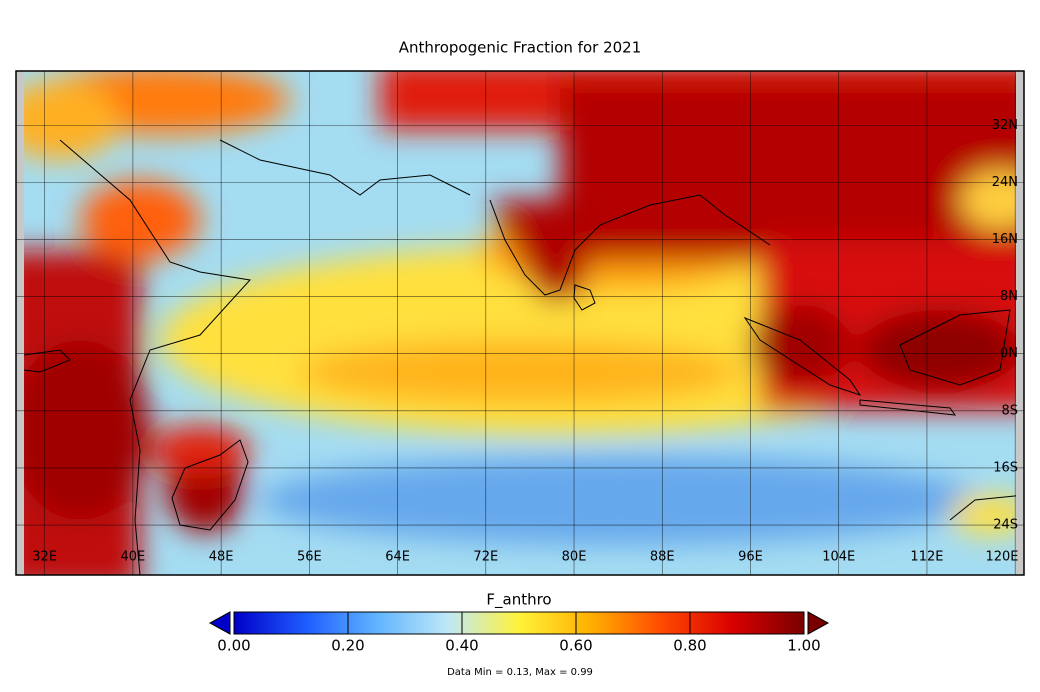 This screenshot has height=692, width=1040. What do you see at coordinates (221, 557) in the screenshot?
I see `lon-label: 48E` at bounding box center [221, 557].